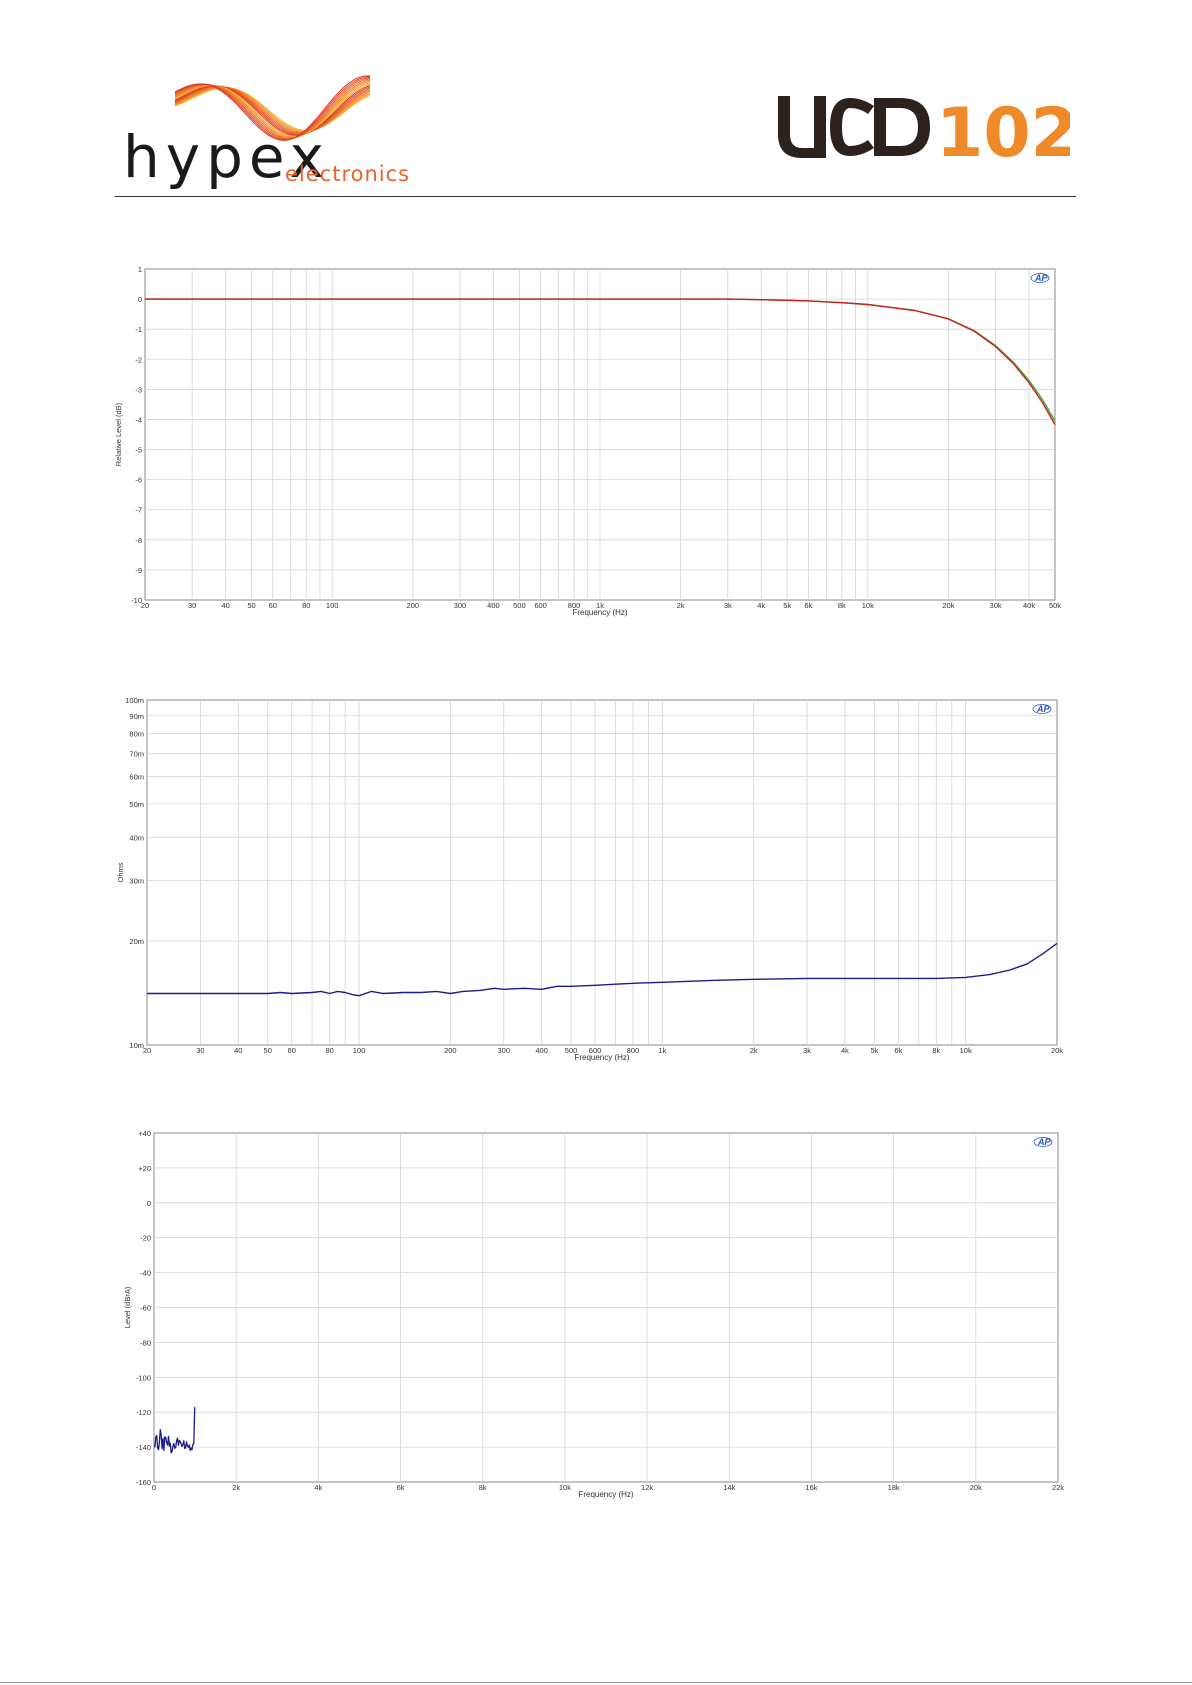 The width and height of the screenshot is (1192, 1685). What do you see at coordinates (140, 269) in the screenshot?
I see `y-tick-label: 1` at bounding box center [140, 269].